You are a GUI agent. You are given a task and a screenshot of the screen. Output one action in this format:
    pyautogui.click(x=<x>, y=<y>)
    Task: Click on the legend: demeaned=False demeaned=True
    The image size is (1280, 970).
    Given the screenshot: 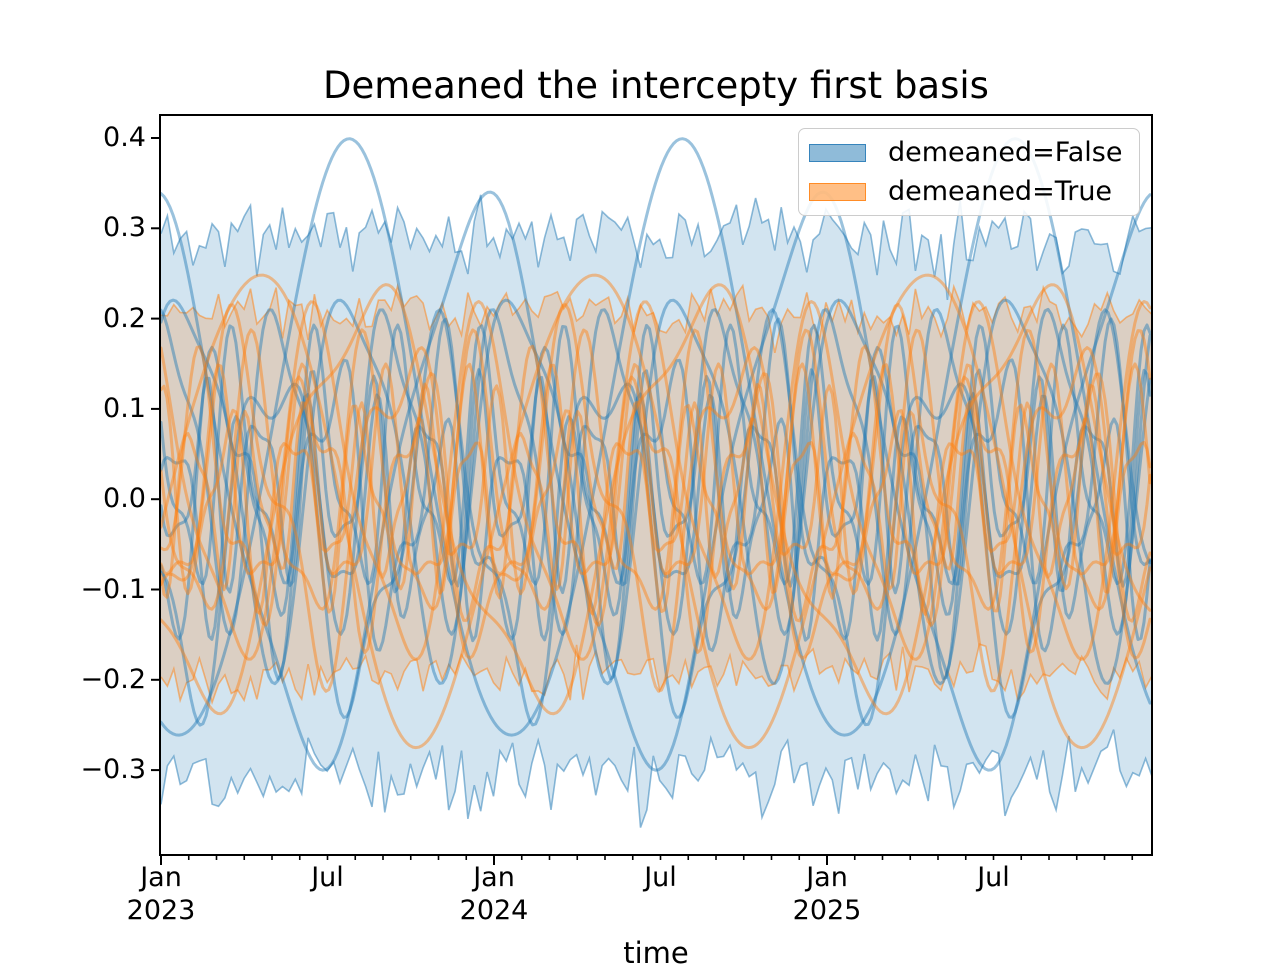 What is the action you would take?
    pyautogui.click(x=969, y=172)
    